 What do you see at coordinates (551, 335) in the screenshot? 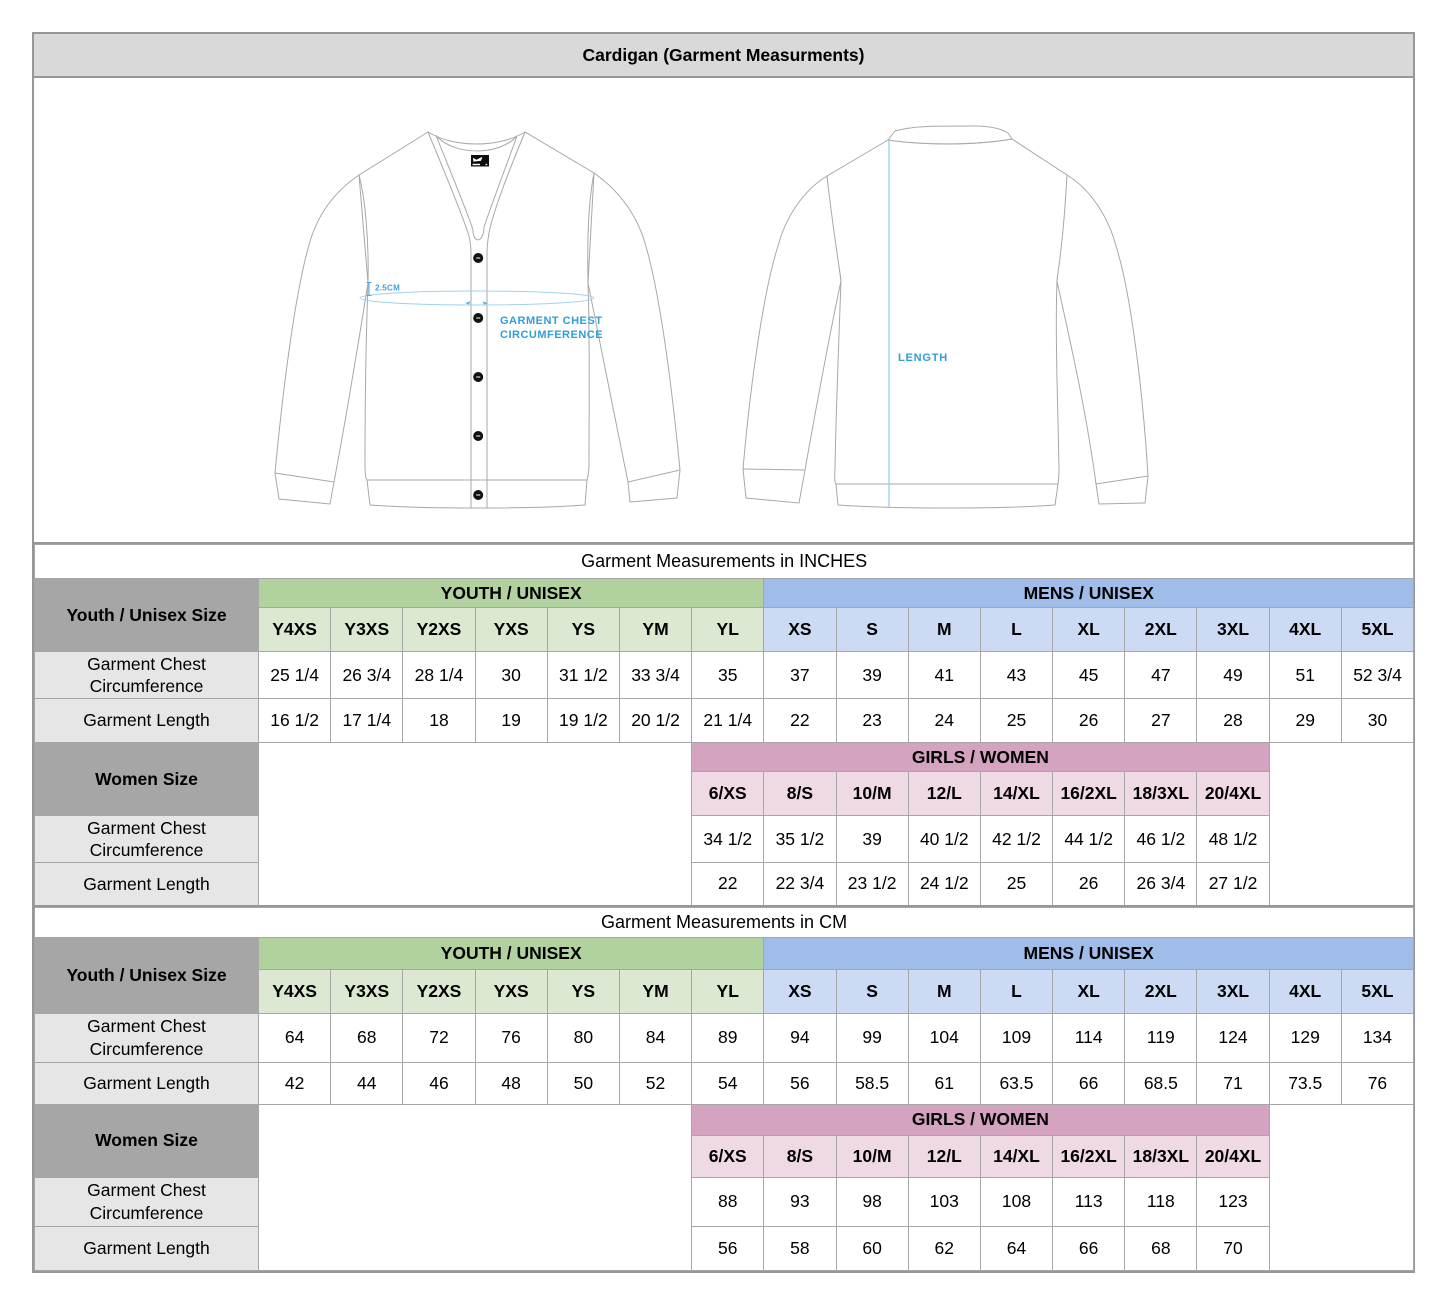
I see `svg-text: CIRCUMFERENCE` at bounding box center [551, 335].